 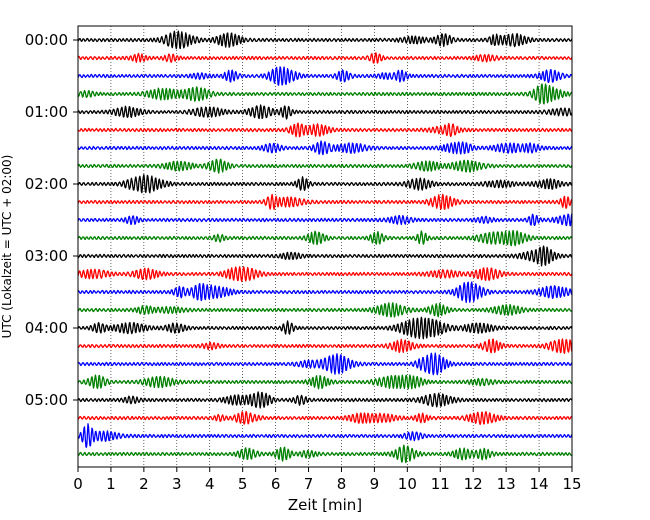 I want to click on x-axis-ticks: 0 1 2 3 4 5 6 7 8 9 10 11 12 13 14 15, so click(x=327, y=480).